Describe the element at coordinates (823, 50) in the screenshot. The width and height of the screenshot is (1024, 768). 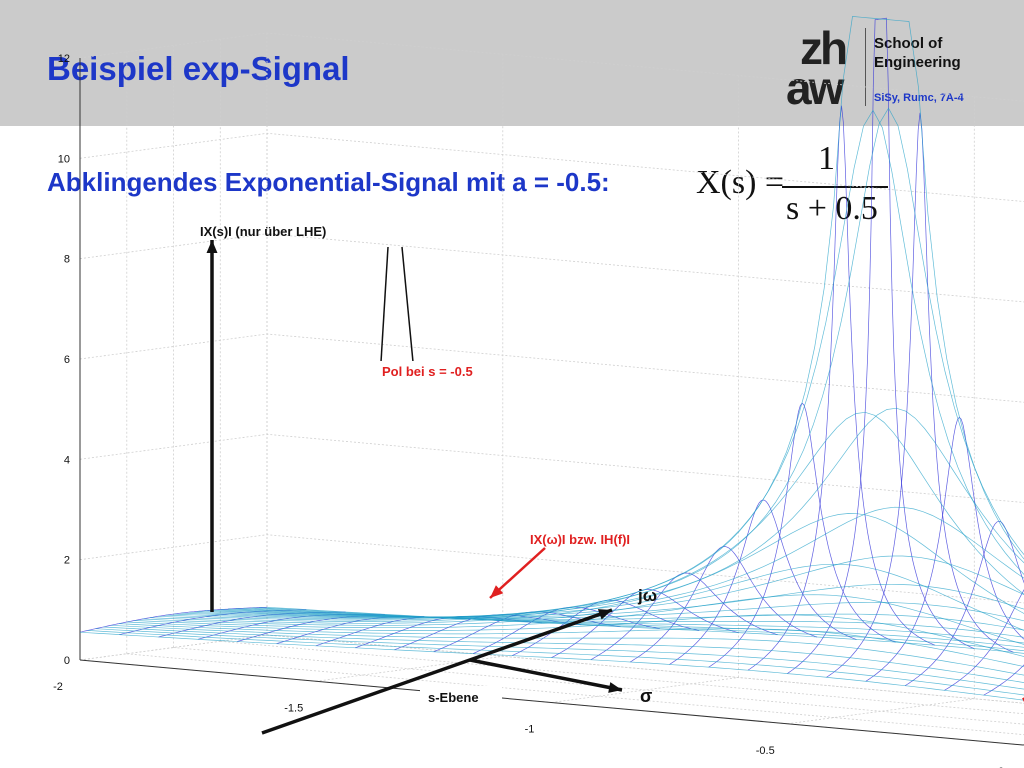
I see `logo-top-text: zh` at that location.